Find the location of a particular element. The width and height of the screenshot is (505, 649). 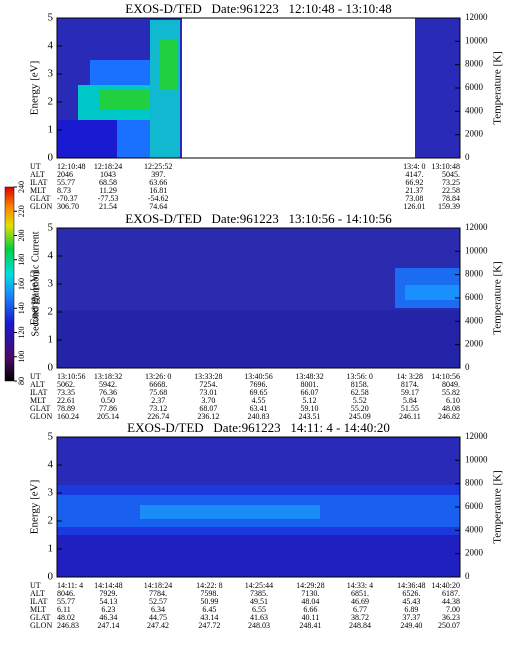

ephemeris-row-label: GLAT is located at coordinates (40, 408).